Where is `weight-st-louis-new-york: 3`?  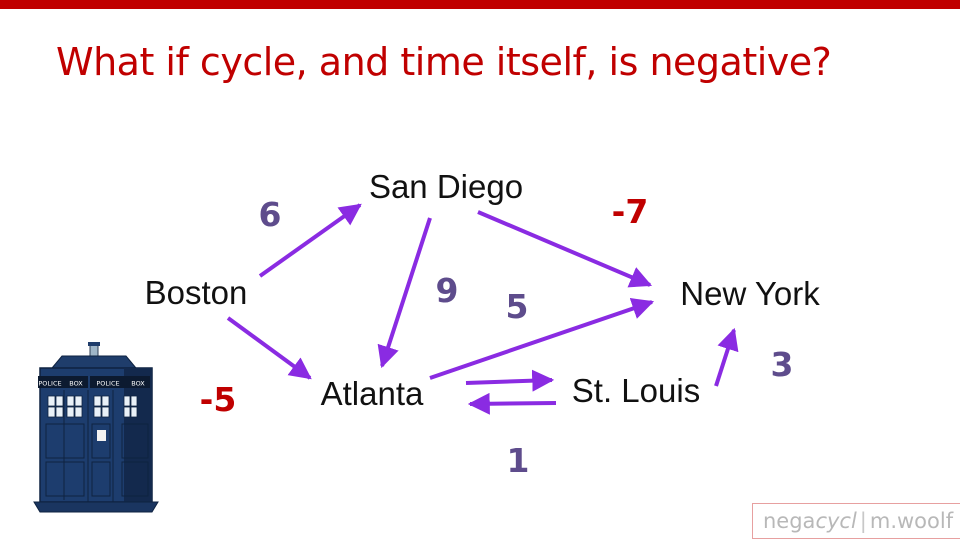
weight-st-louis-new-york: 3 is located at coordinates (782, 364).